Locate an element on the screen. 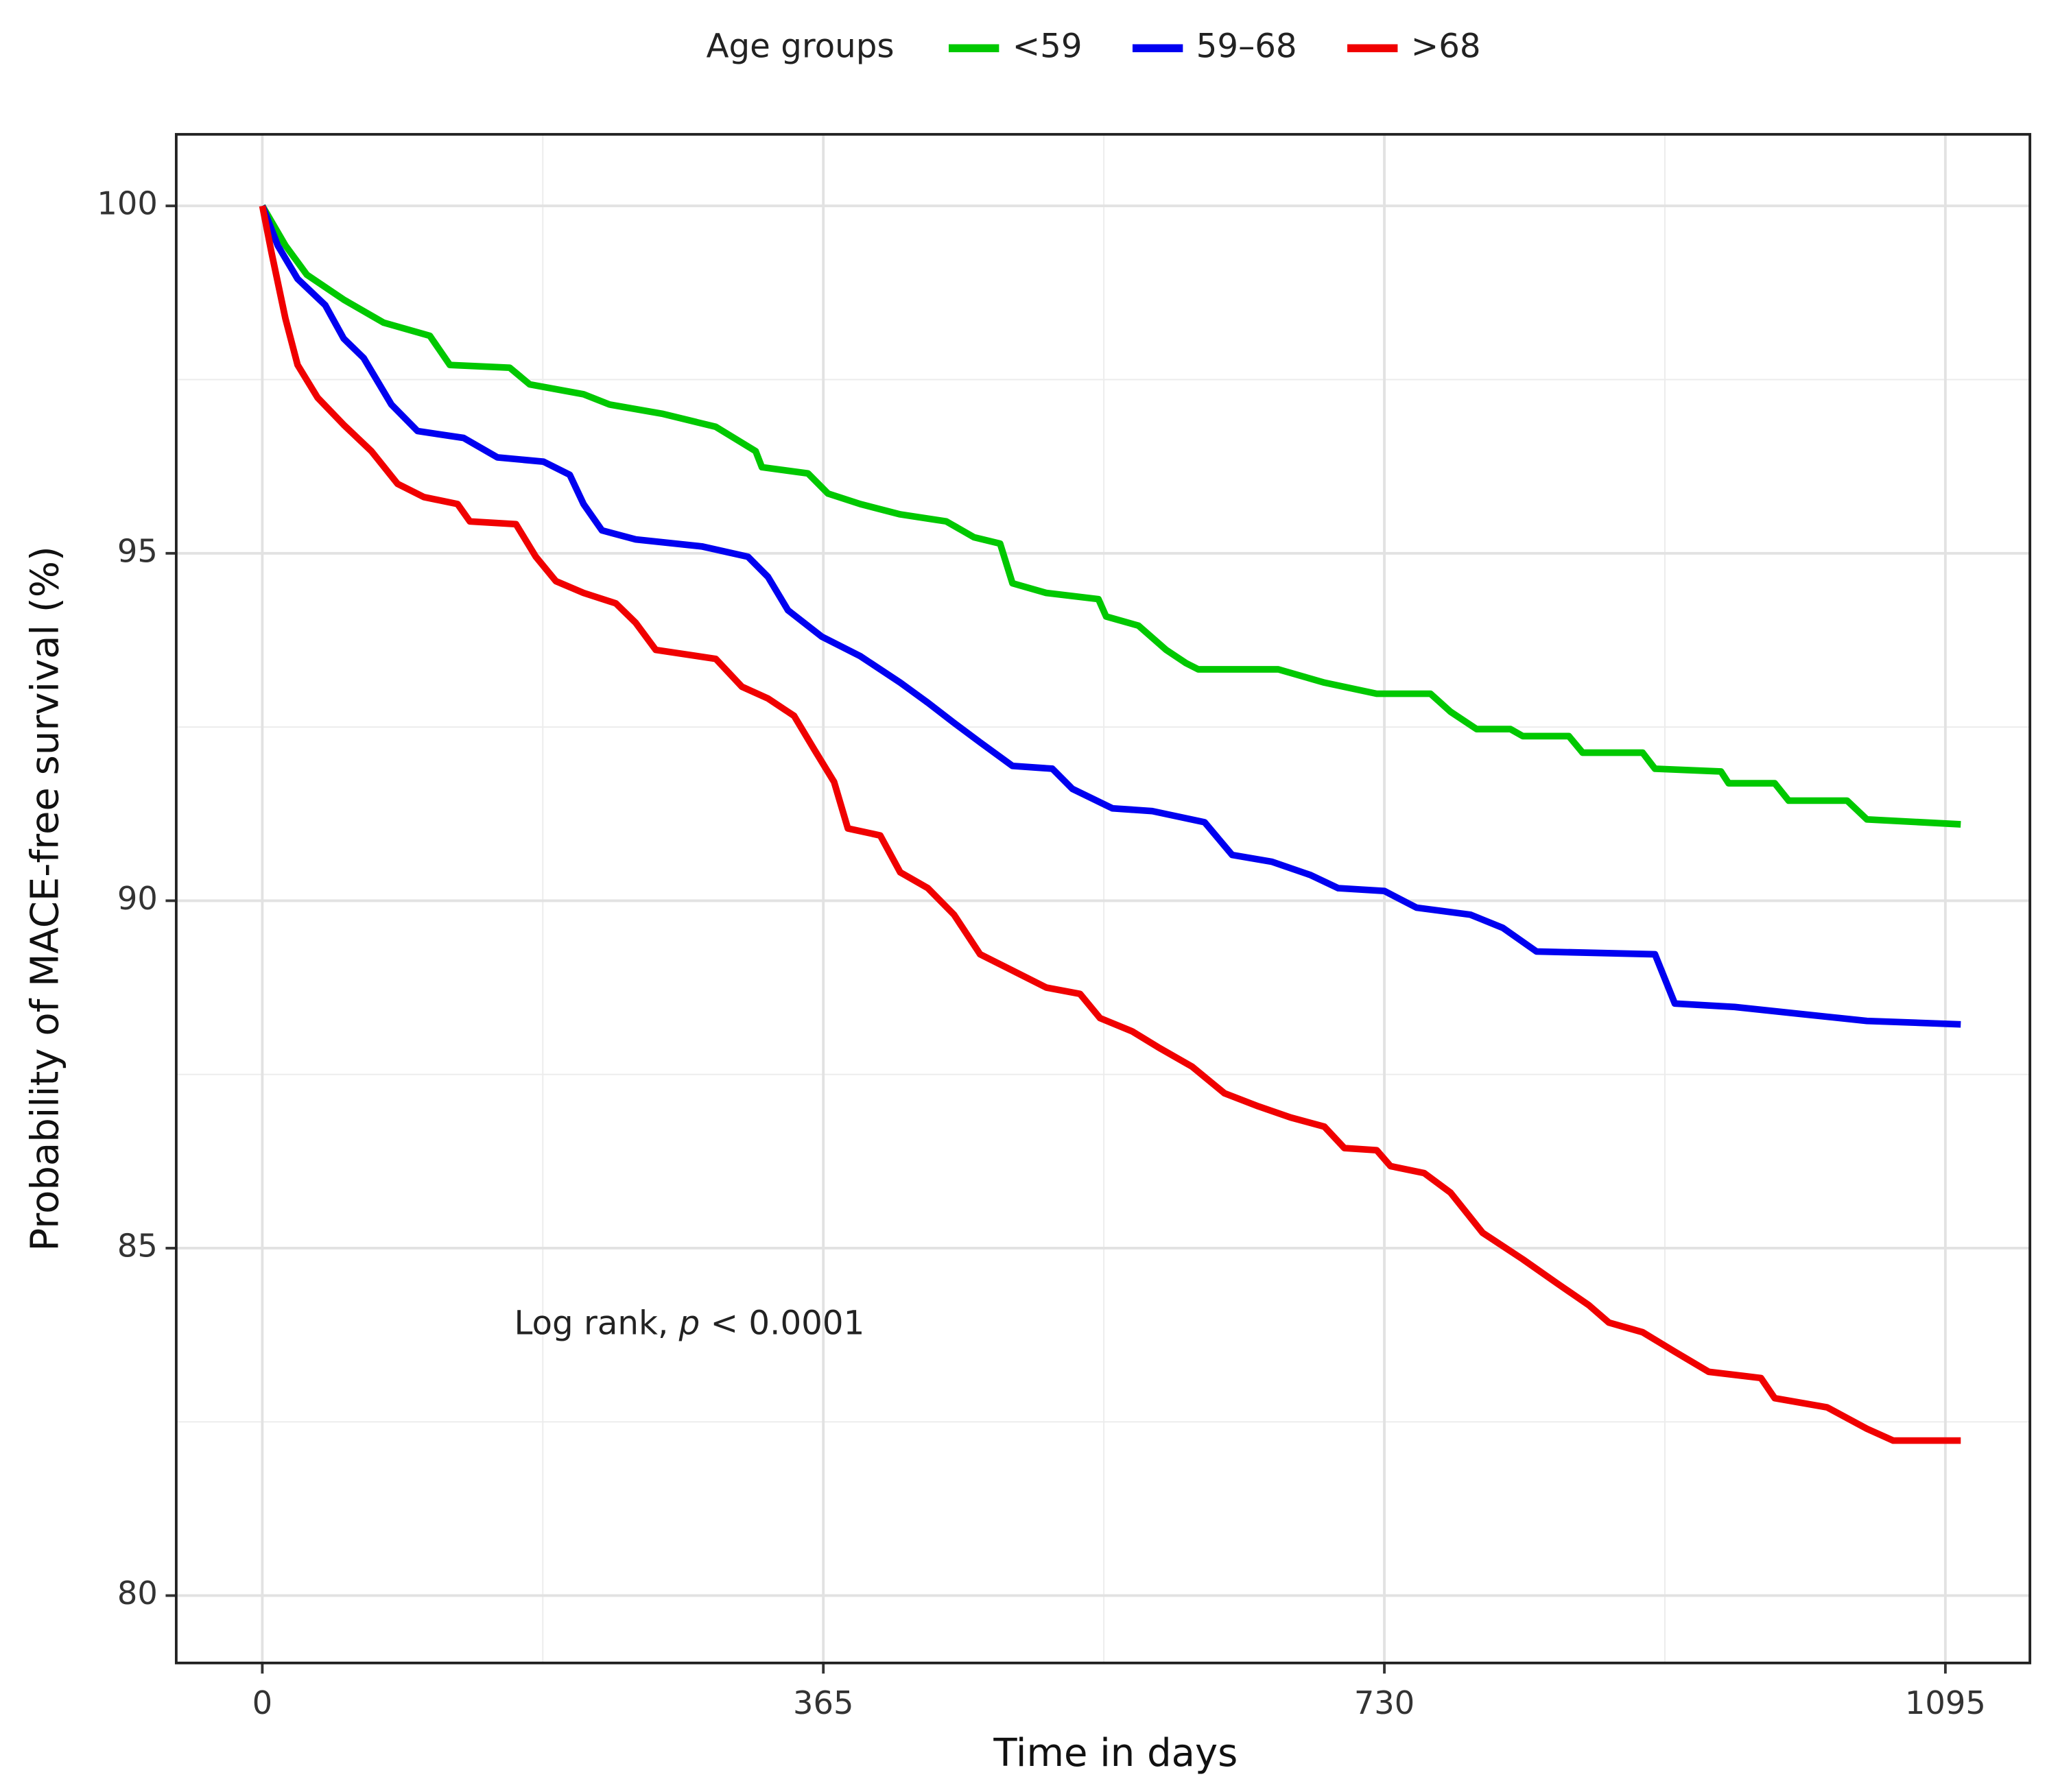 The image size is (2071, 1792). annotation-text: p is located at coordinates (689, 1323).